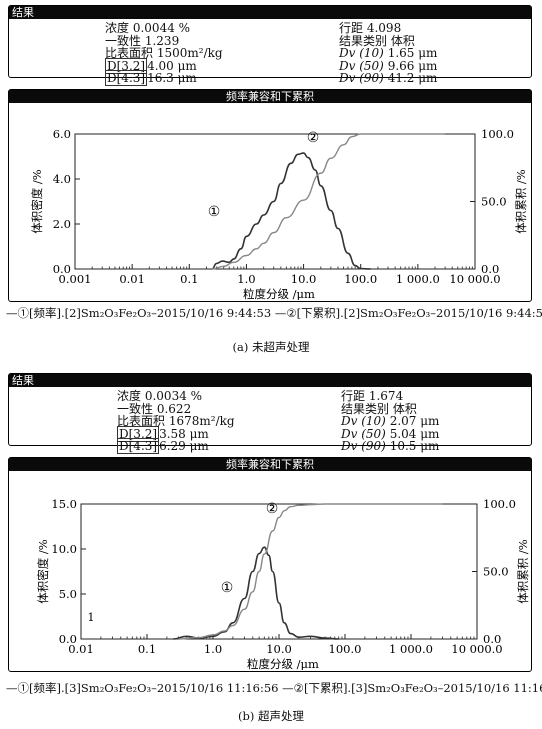  What do you see at coordinates (270, 12) in the screenshot?
I see `results-header-a: 结果` at bounding box center [270, 12].